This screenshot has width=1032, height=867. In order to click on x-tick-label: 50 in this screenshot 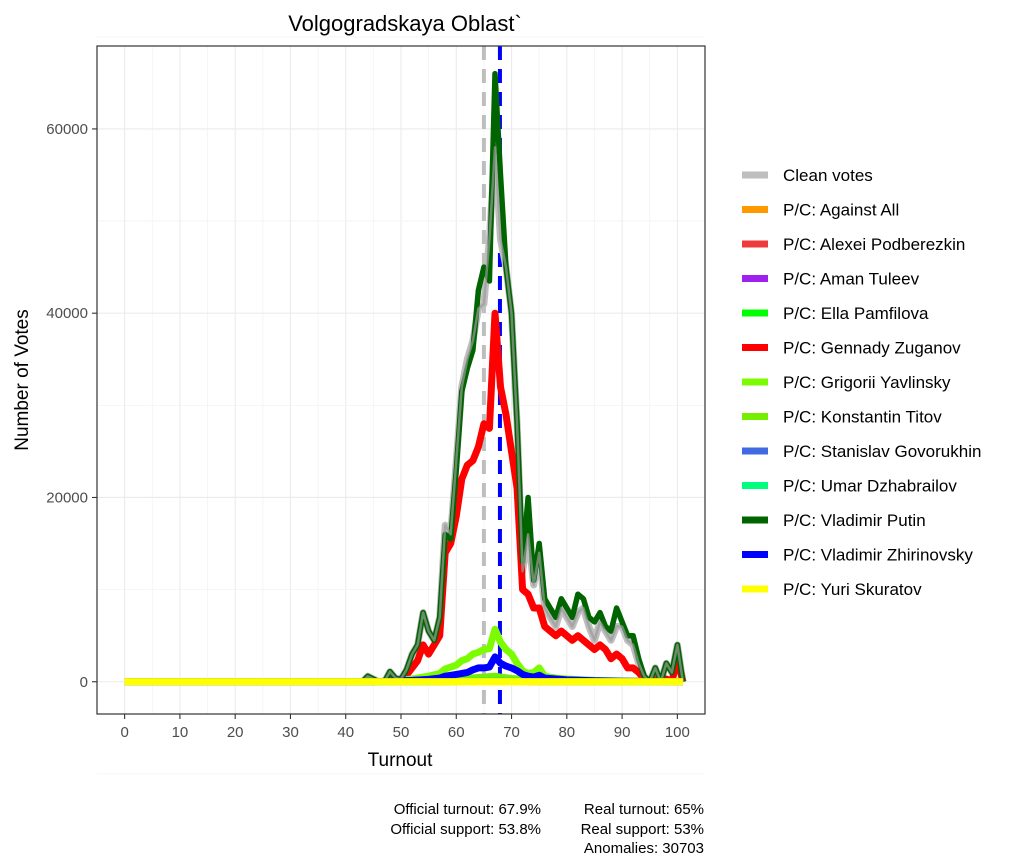, I will do `click(401, 732)`.